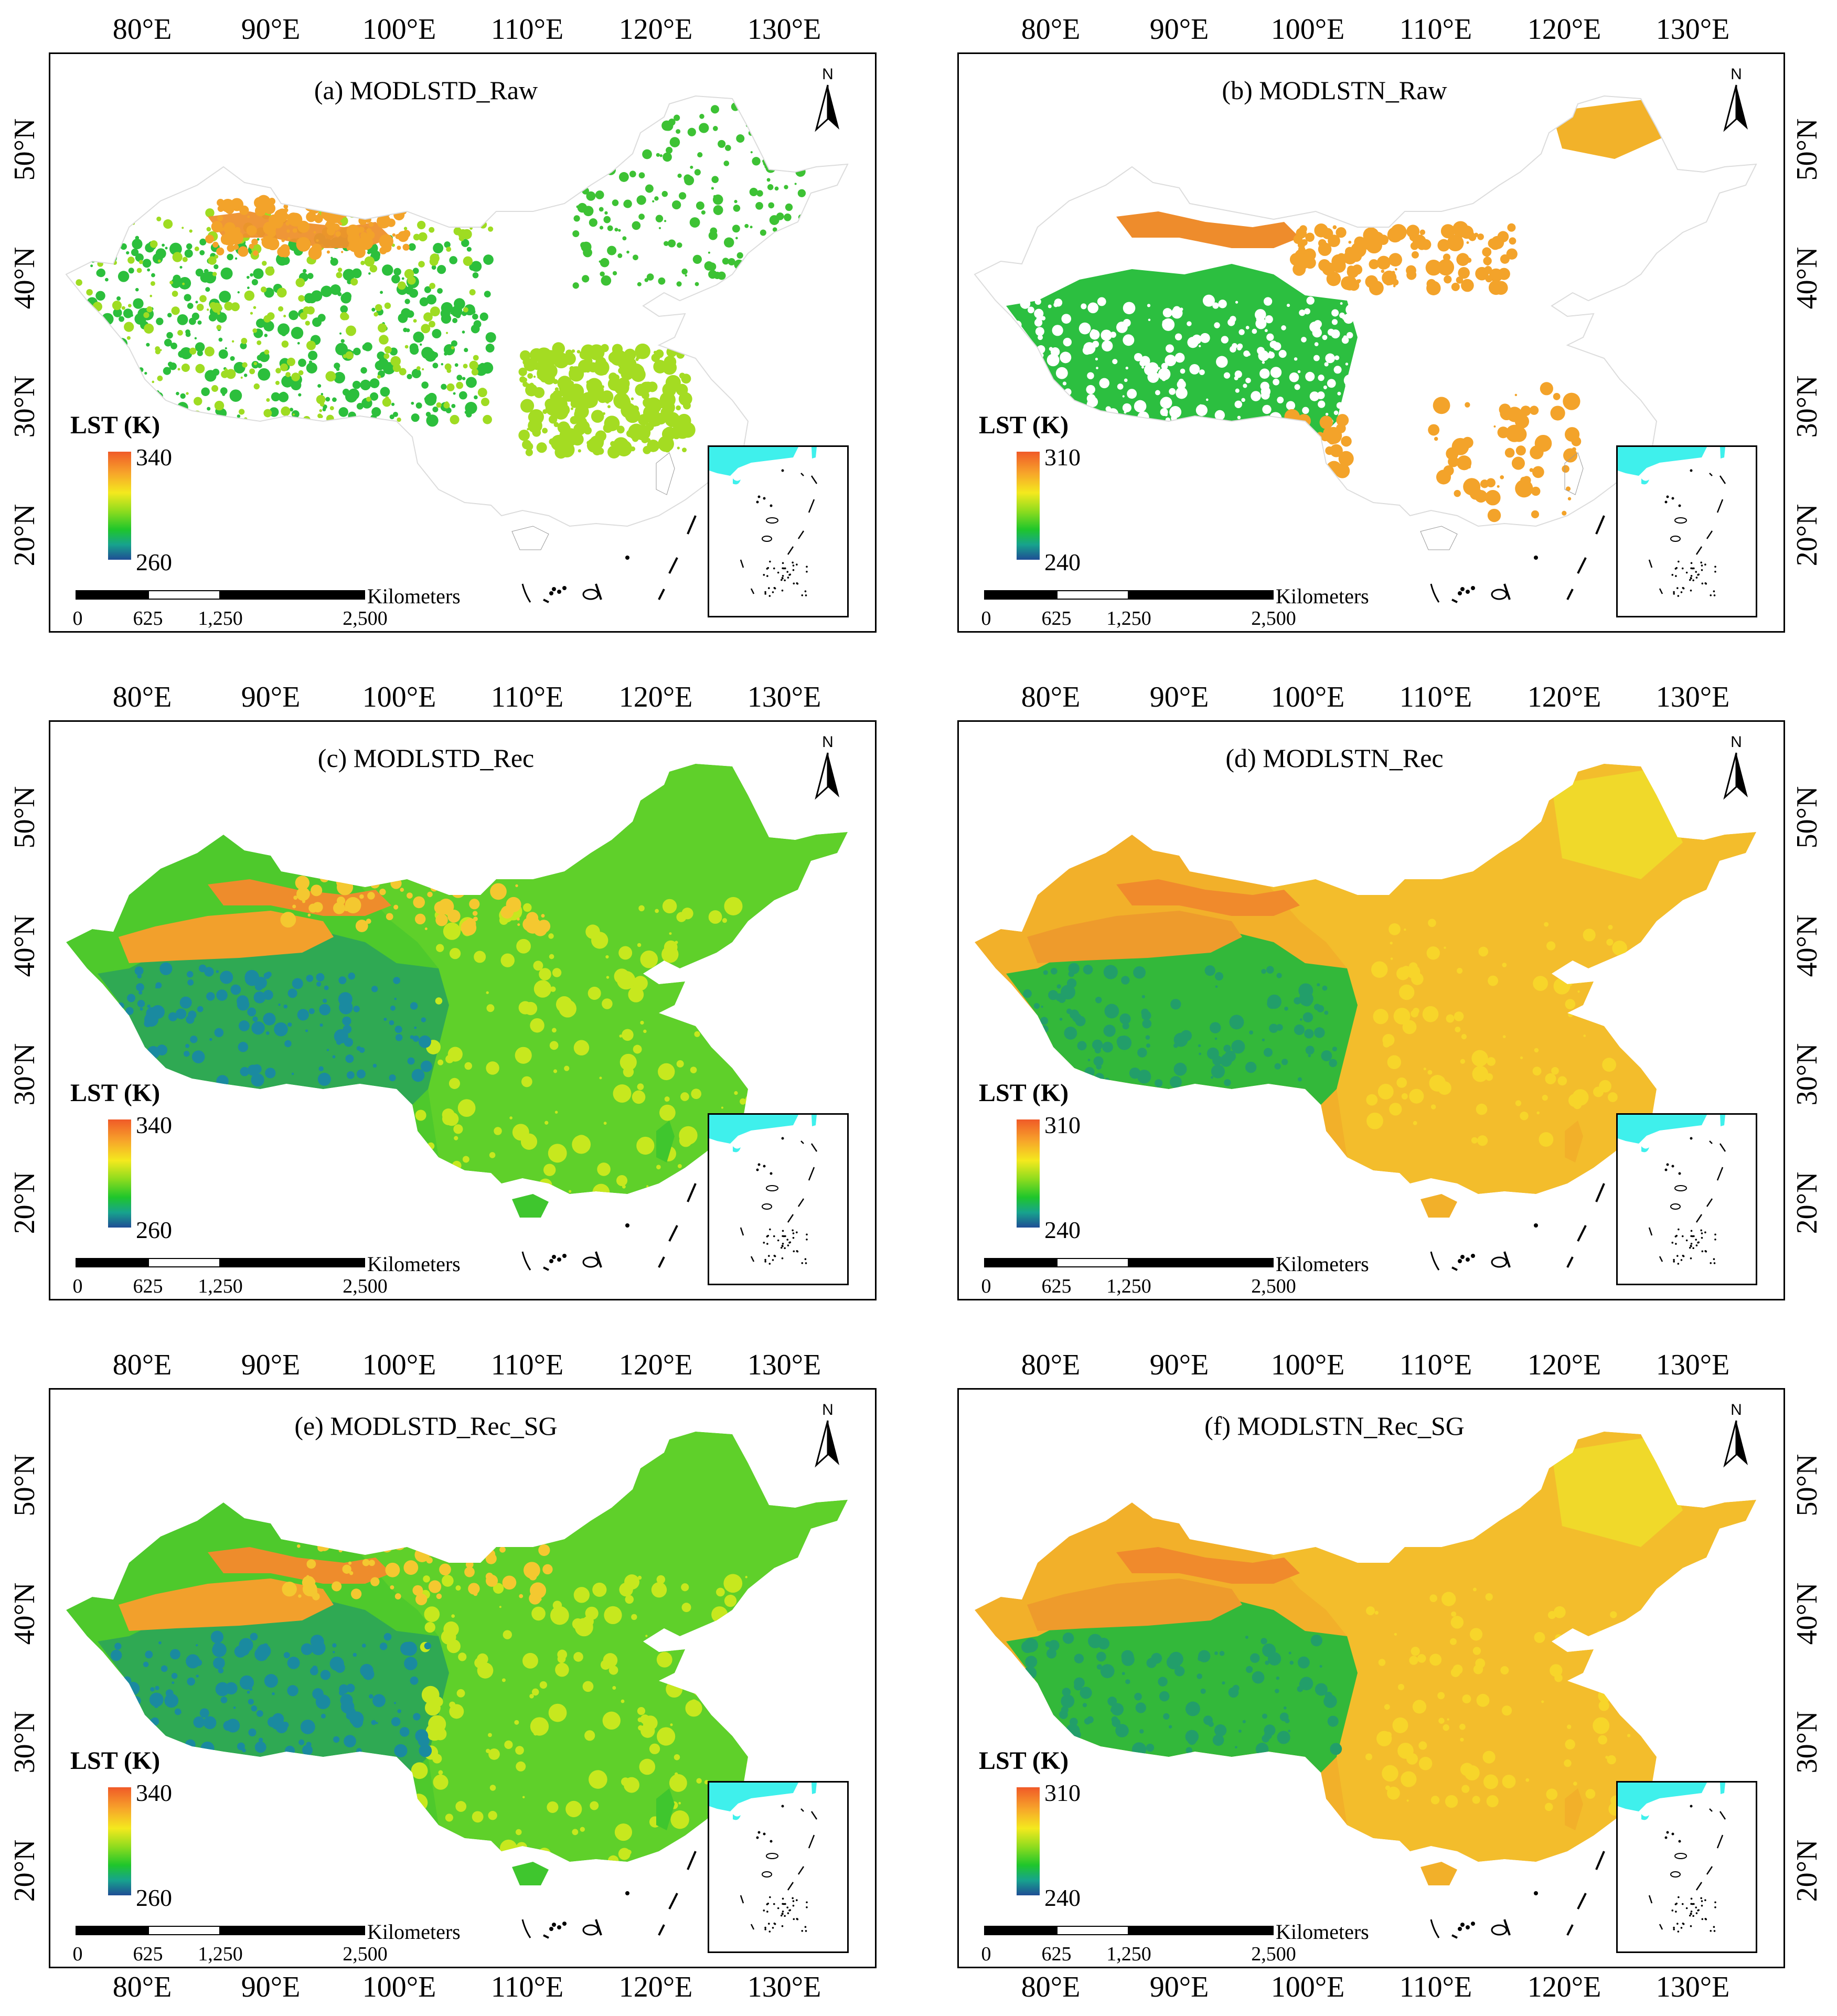  Describe the element at coordinates (1807, 1742) in the screenshot. I see `lat-label-right: 30°N` at that location.